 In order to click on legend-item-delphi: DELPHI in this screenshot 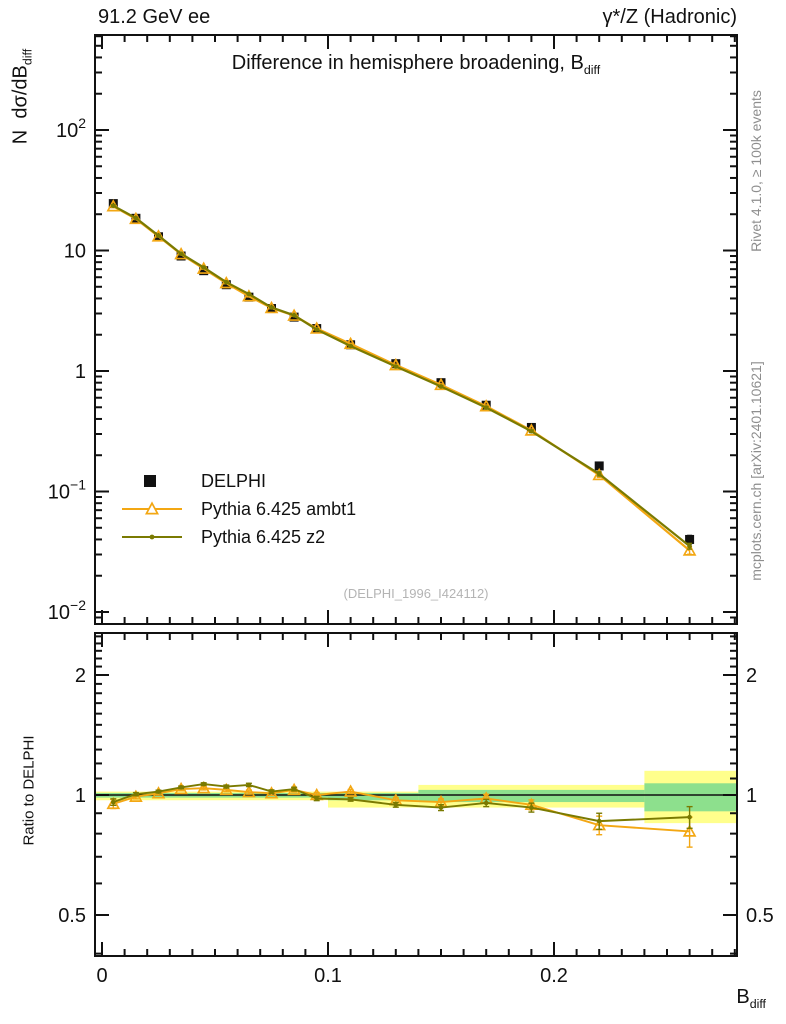, I will do `click(236, 481)`.